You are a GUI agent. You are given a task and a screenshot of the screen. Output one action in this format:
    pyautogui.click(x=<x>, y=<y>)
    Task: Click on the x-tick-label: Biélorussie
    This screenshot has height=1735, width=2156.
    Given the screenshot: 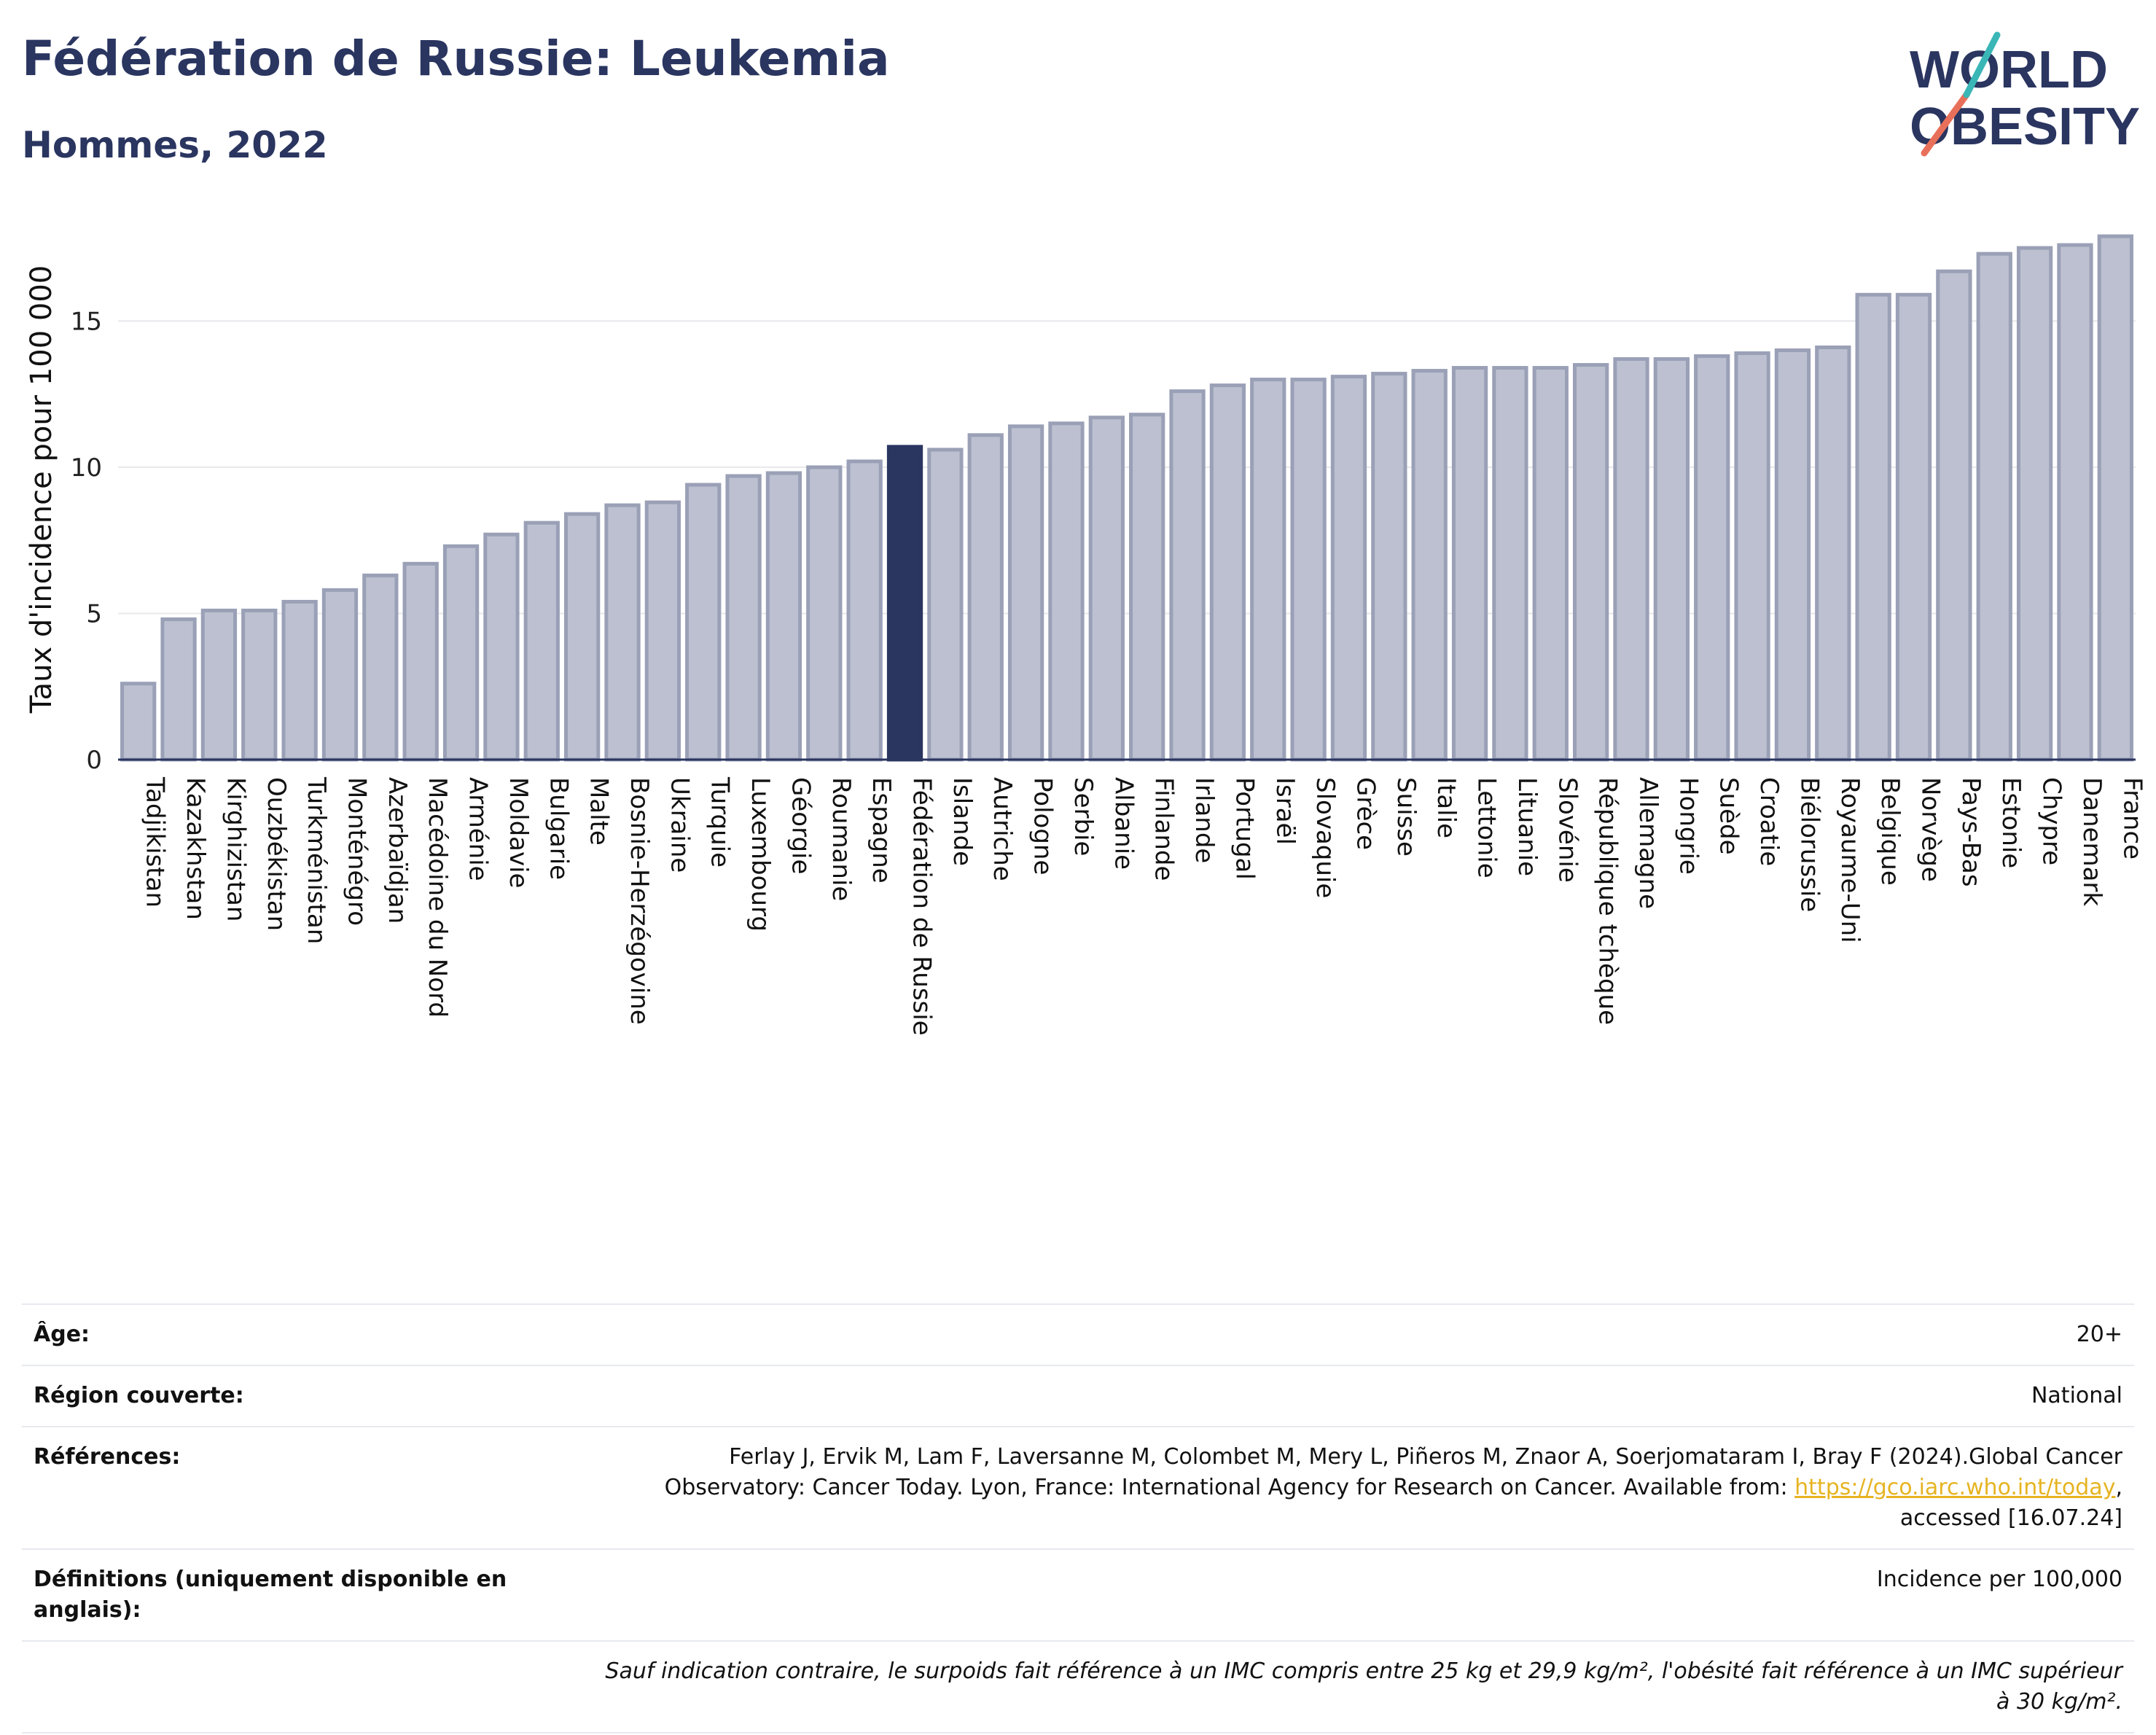 What is the action you would take?
    pyautogui.click(x=1809, y=845)
    